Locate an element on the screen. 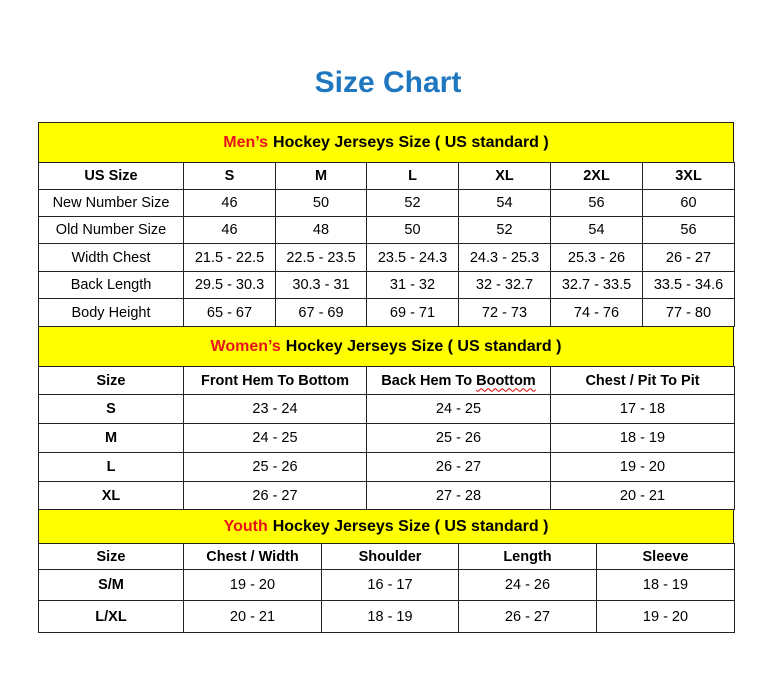 This screenshot has width=776, height=692. youth-table-cell: 19 - 20 is located at coordinates (665, 616).